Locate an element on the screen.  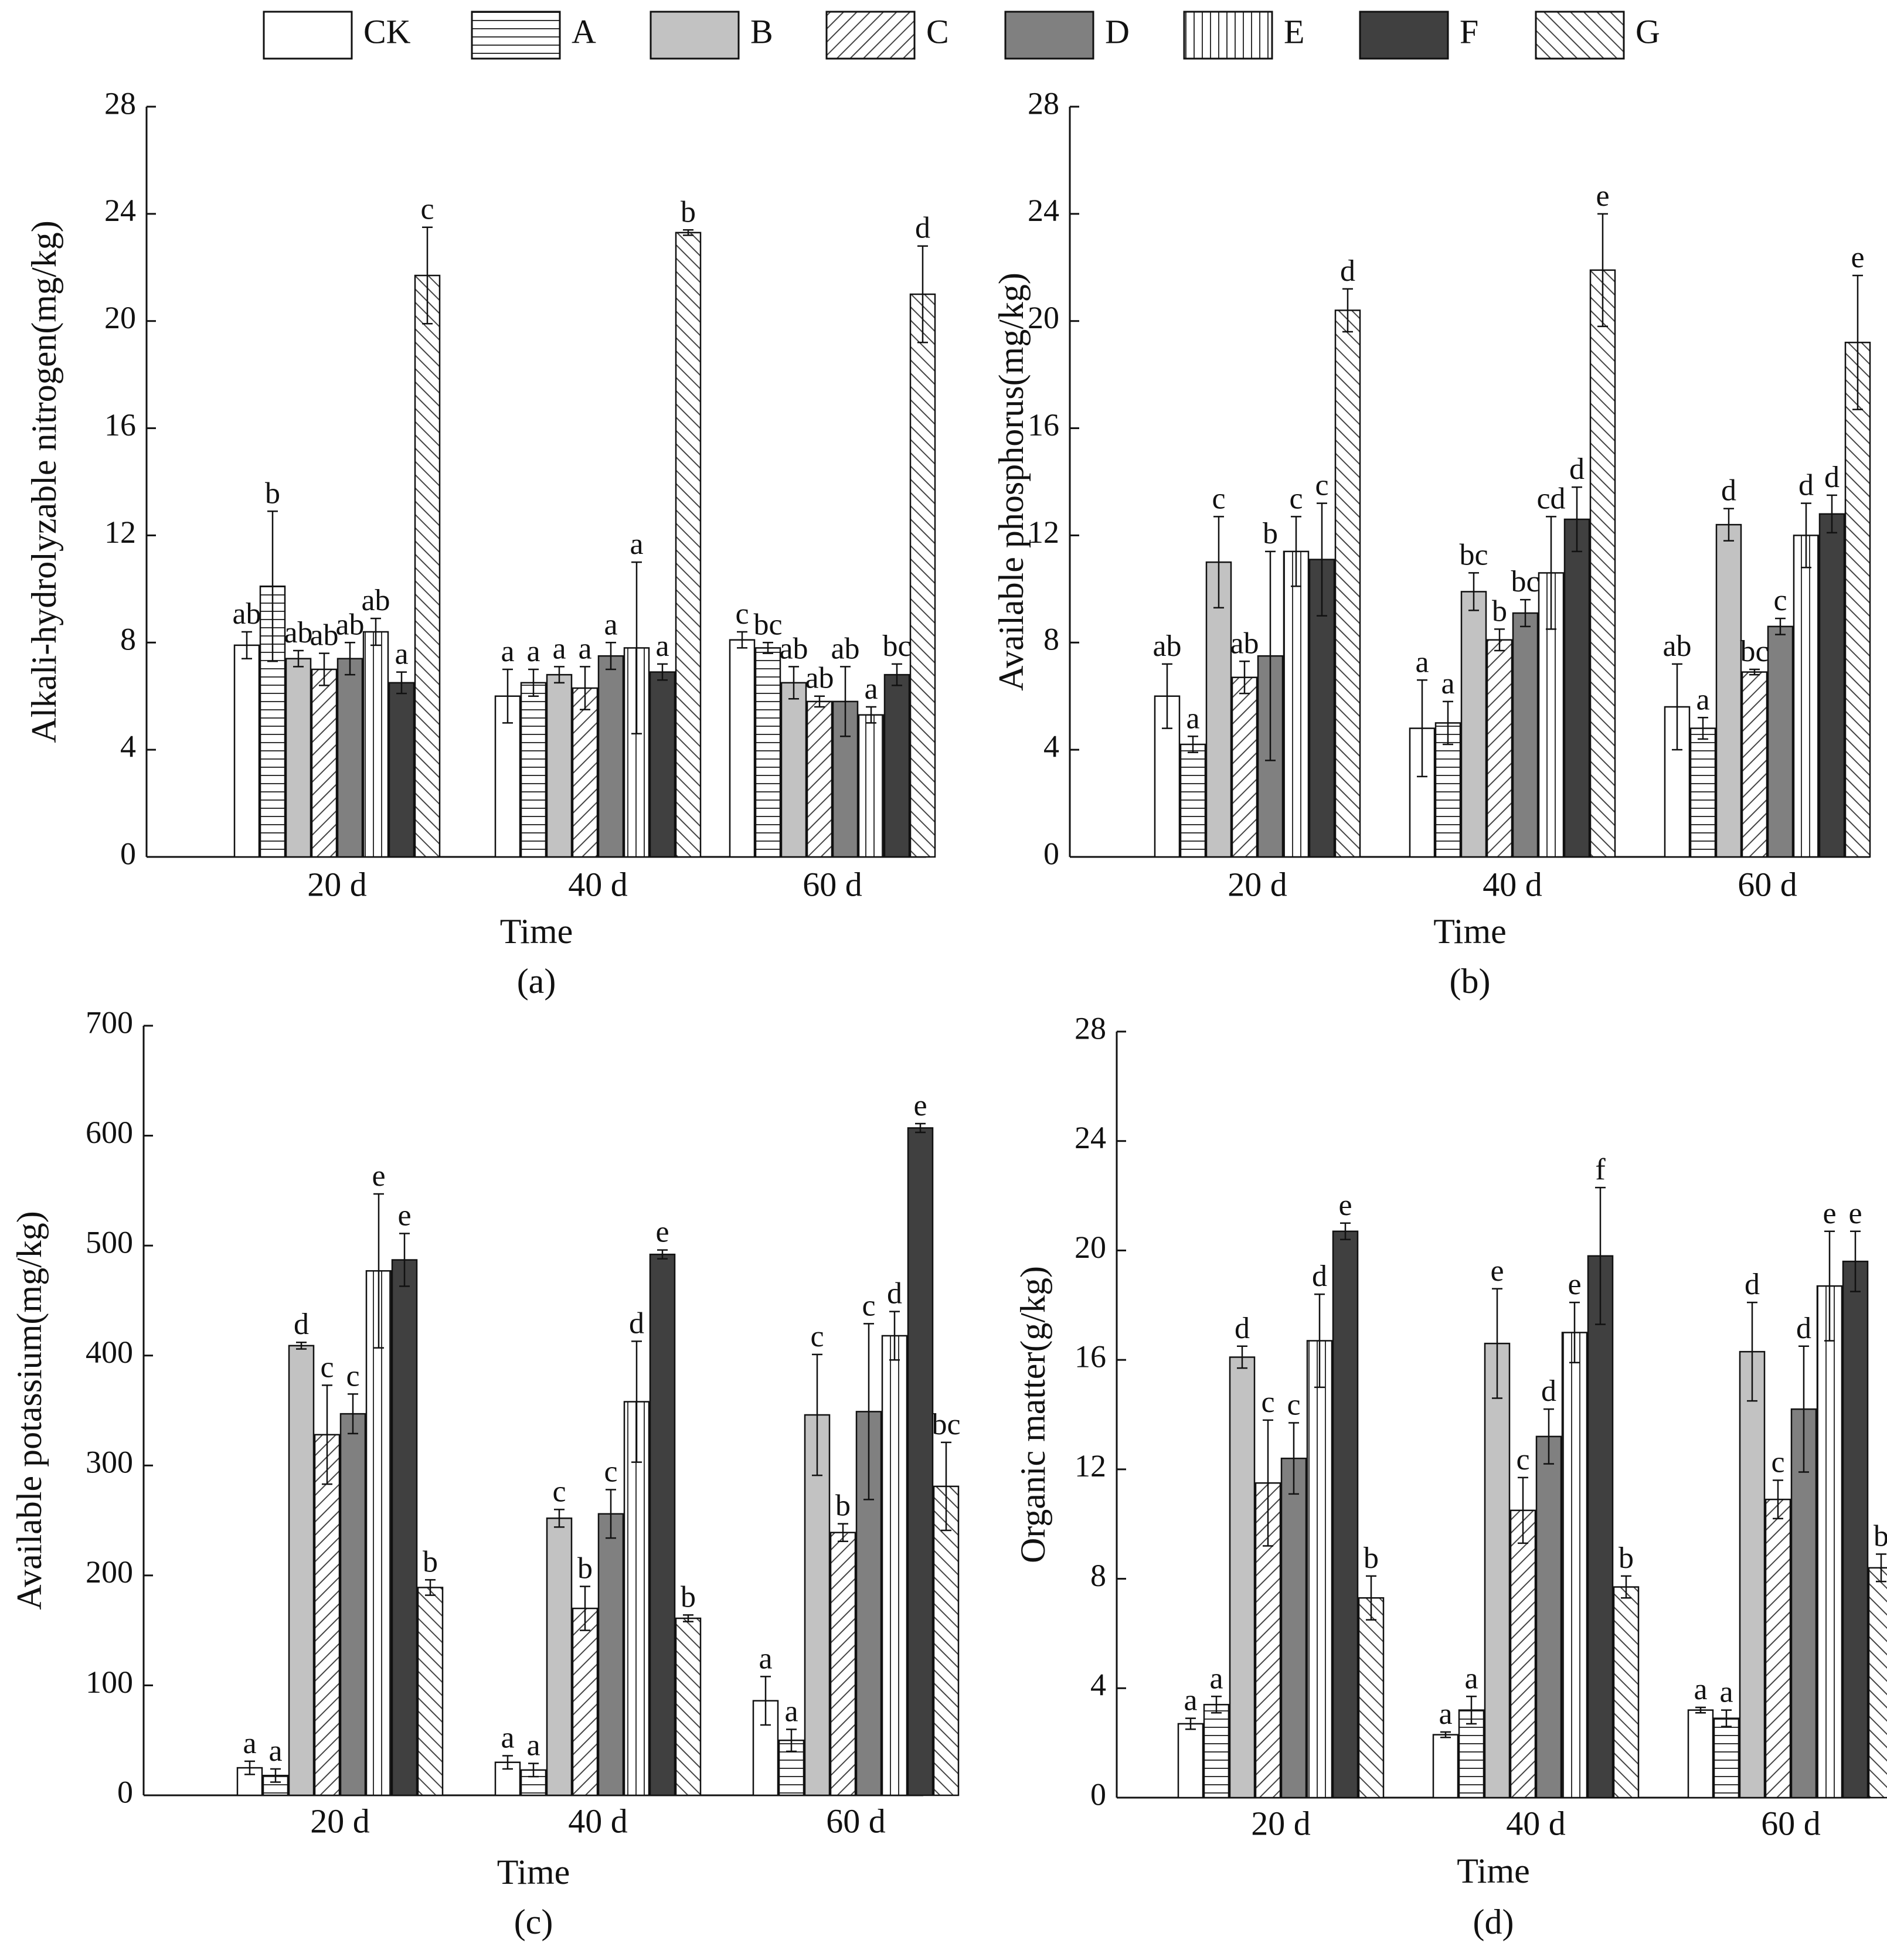
significance-letter: f is located at coordinates (1600, 1169).